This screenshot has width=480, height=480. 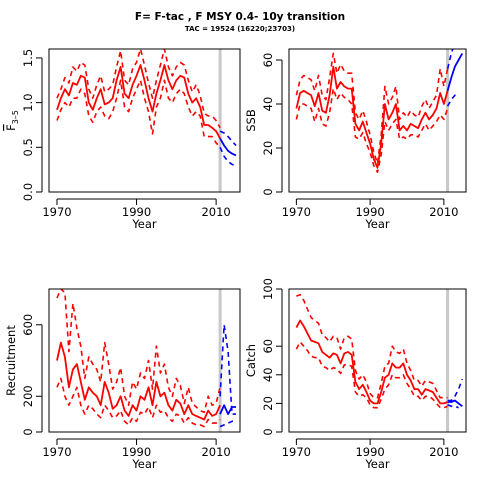 What do you see at coordinates (23, 125) in the screenshot?
I see `y-axis: 0.0 0.5 1.0 1.5 F3–5` at bounding box center [23, 125].